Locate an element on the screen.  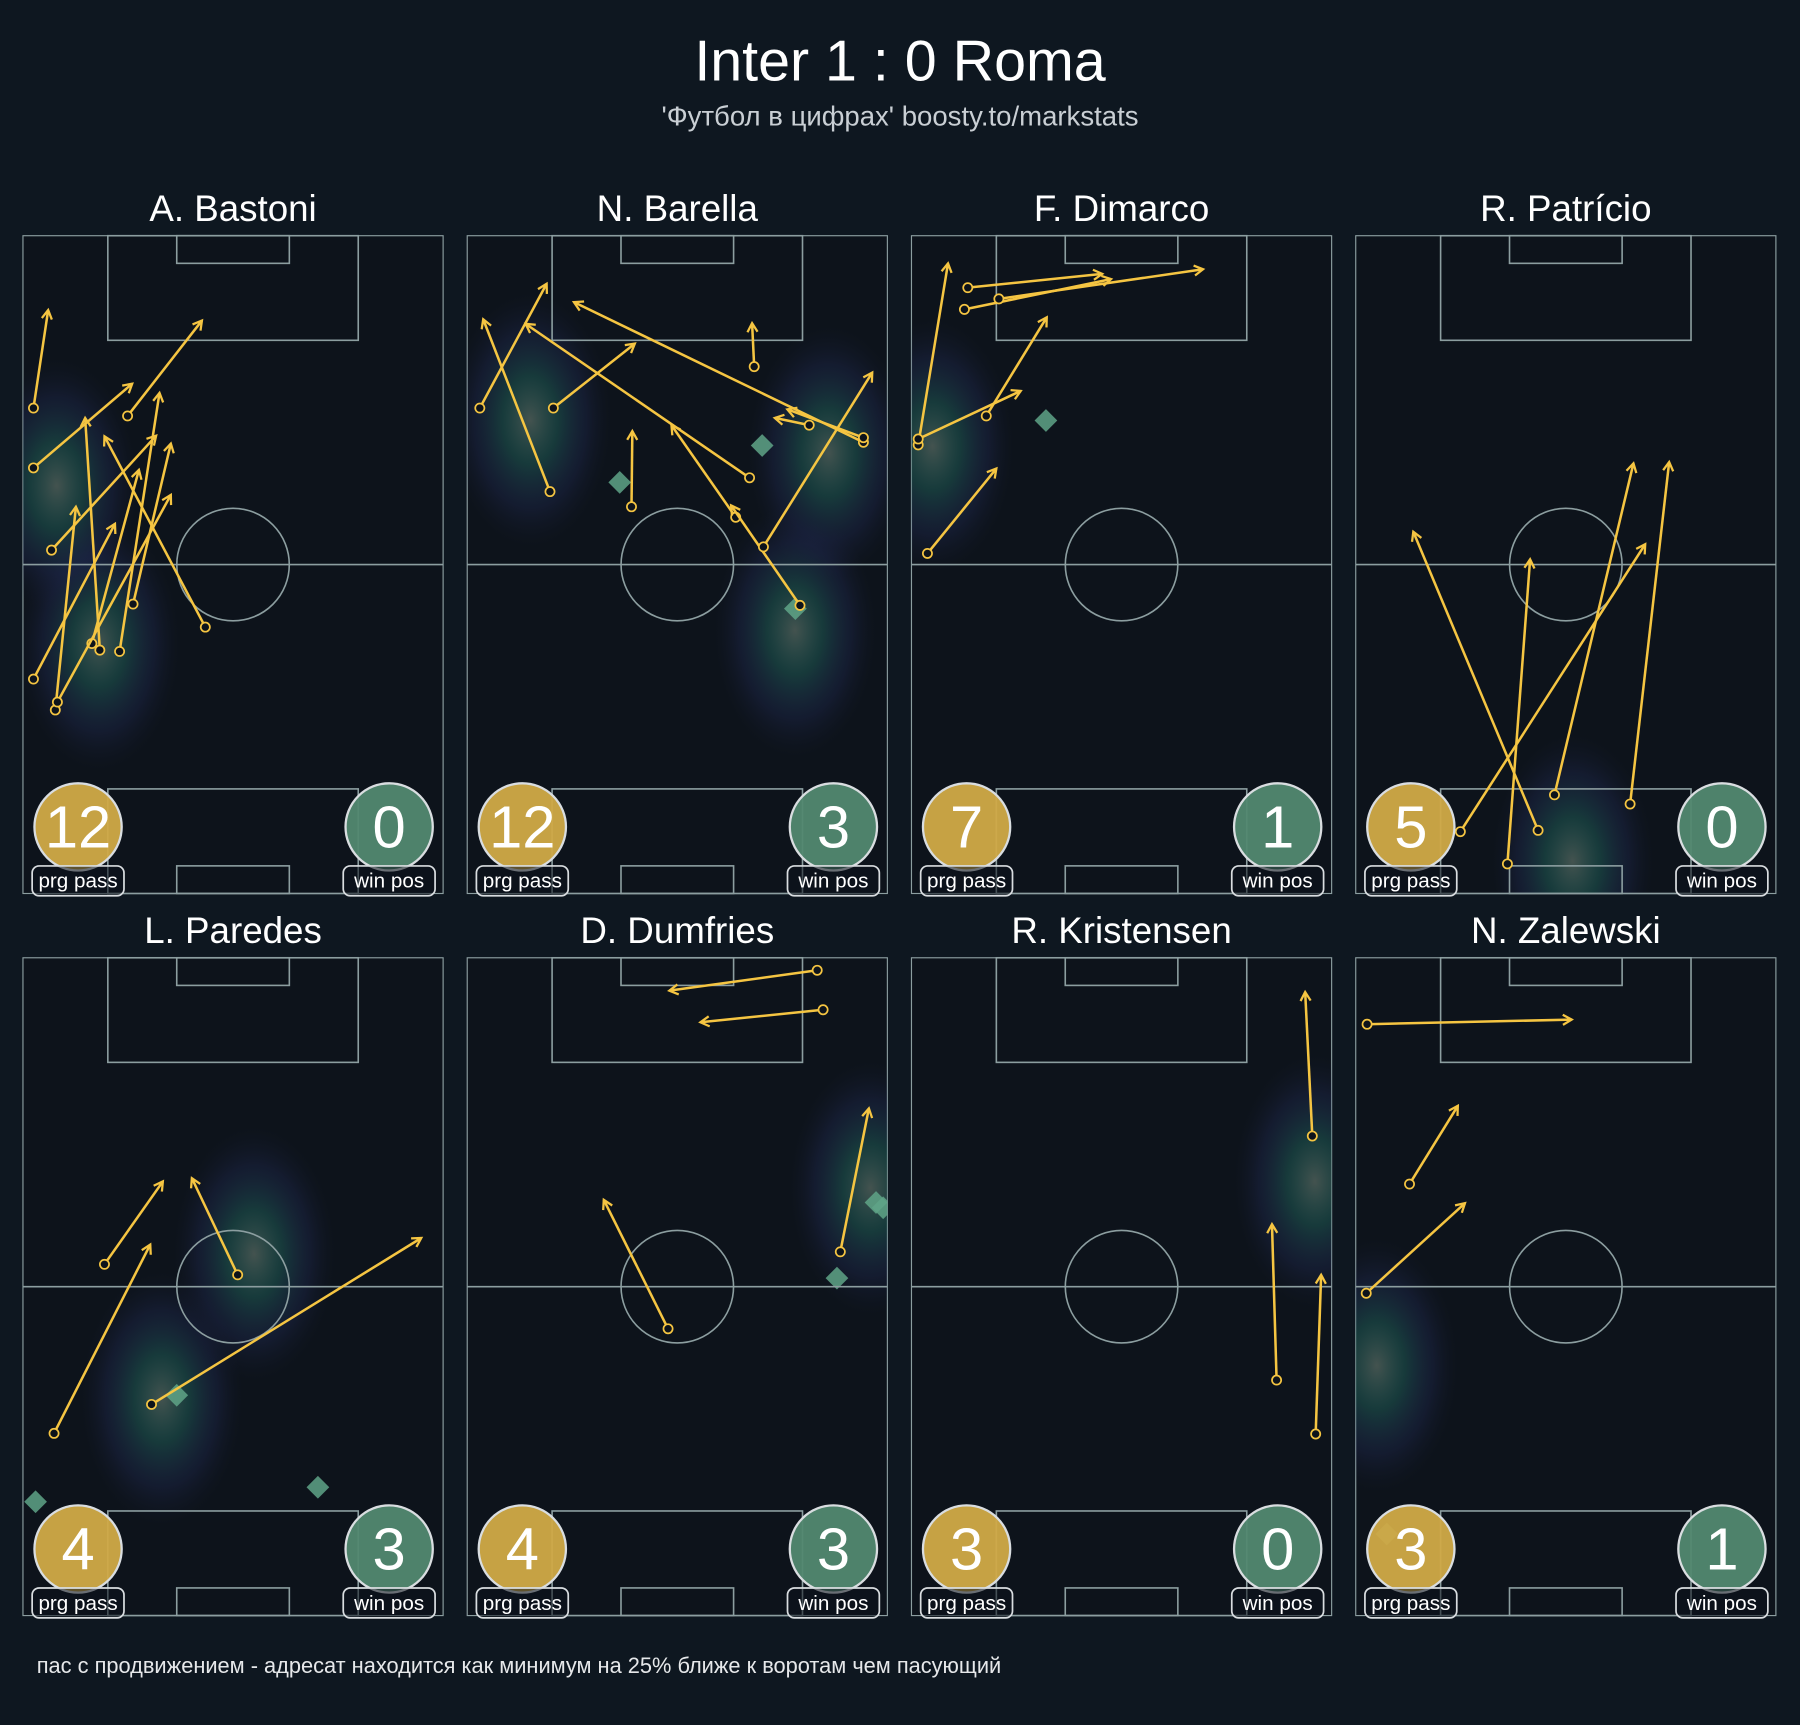
prg-pass-count: 12 is located at coordinates (522, 827).